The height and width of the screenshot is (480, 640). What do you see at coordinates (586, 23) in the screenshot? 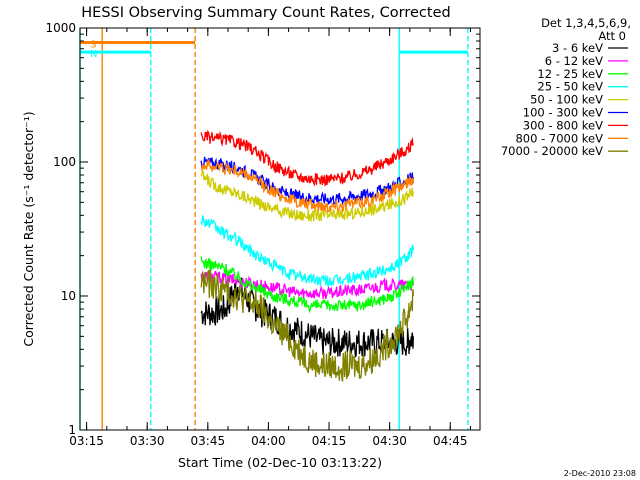
I see `legend-header-detectors: Det 1,3,4,5,6,9,` at bounding box center [586, 23].